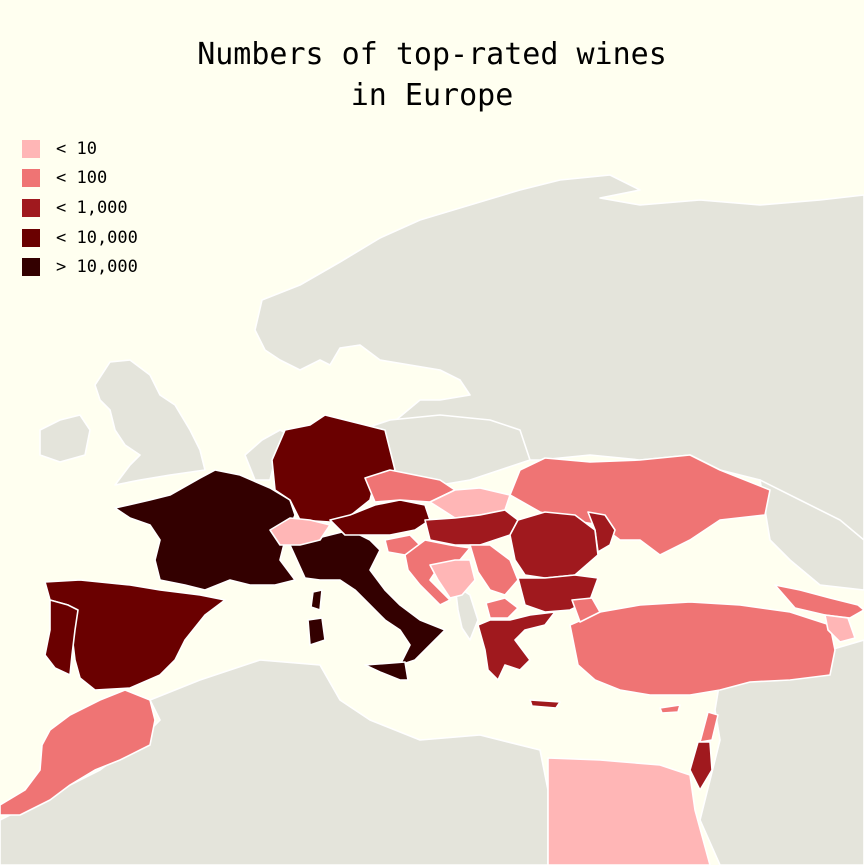 Image resolution: width=864 pixels, height=865 pixels. What do you see at coordinates (702, 648) in the screenshot?
I see `country-turkey` at bounding box center [702, 648].